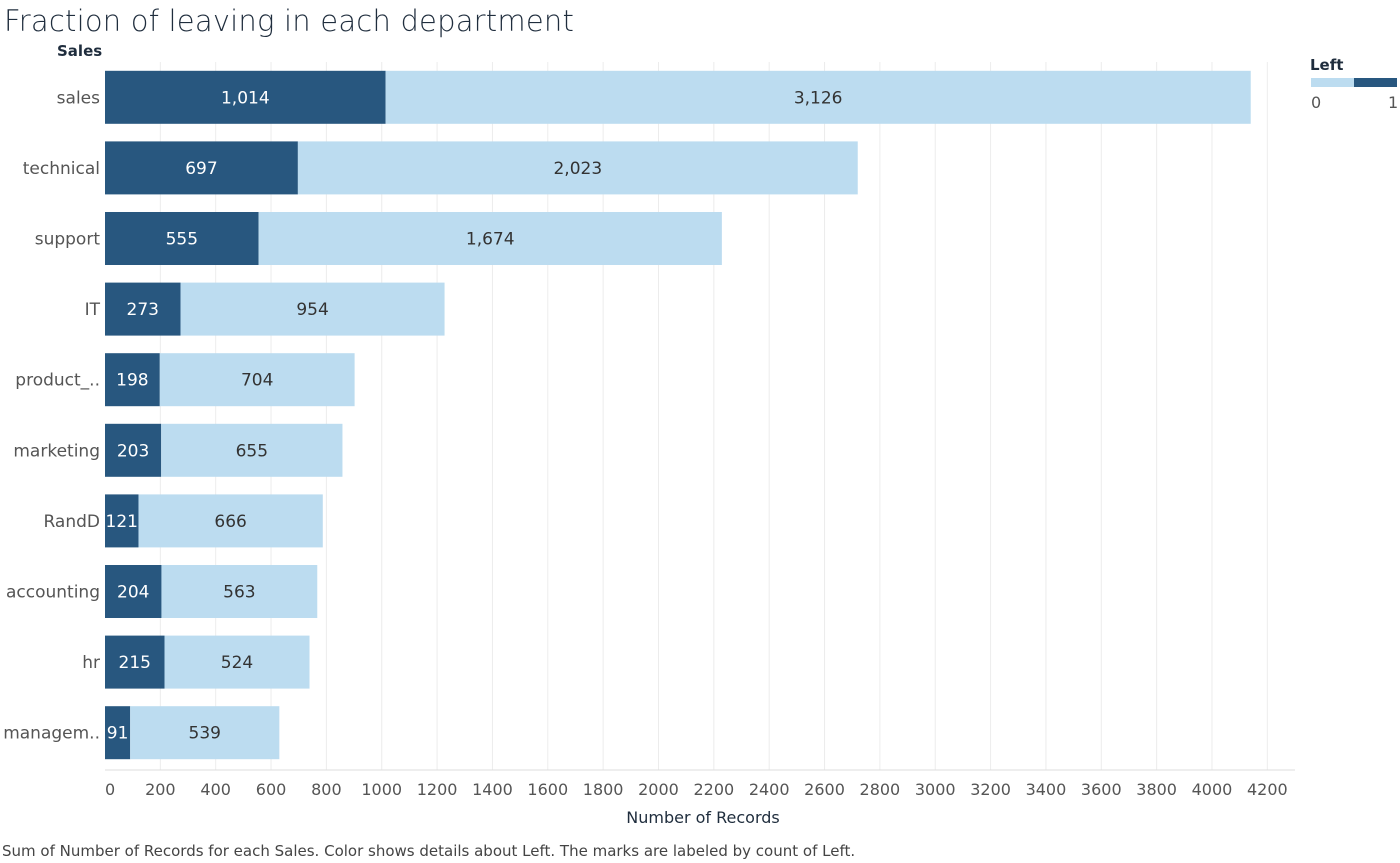  I want to click on x-tick-label-2000: 2000, so click(658, 789).